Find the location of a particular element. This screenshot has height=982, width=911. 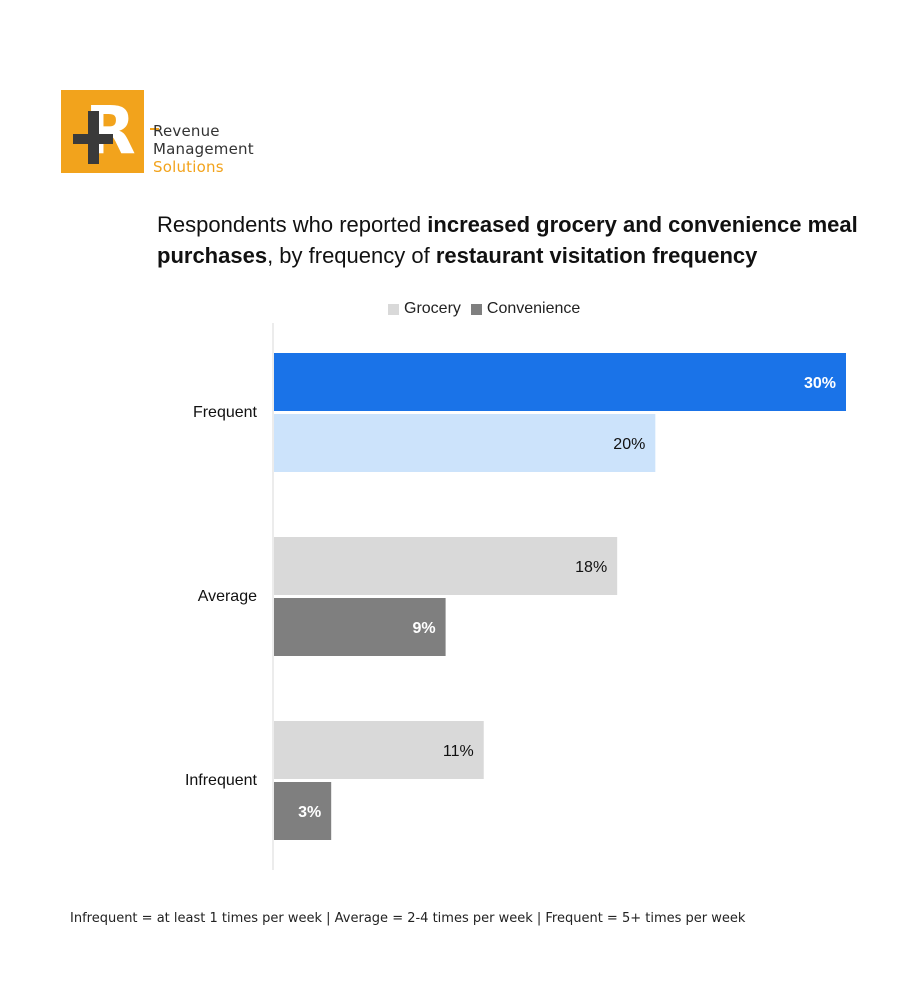

title-part-2: , by frequency of is located at coordinates (351, 255).